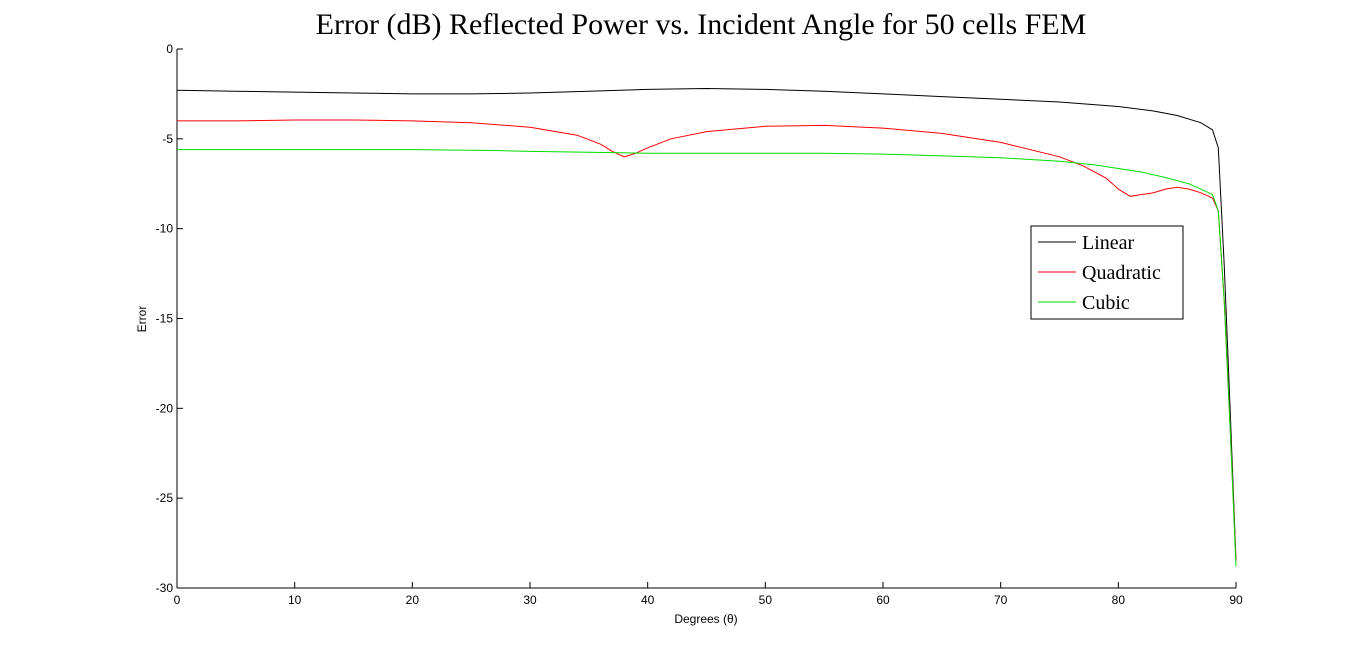 Image resolution: width=1366 pixels, height=662 pixels. Describe the element at coordinates (165, 319) in the screenshot. I see `y-tick-label: -15` at that location.